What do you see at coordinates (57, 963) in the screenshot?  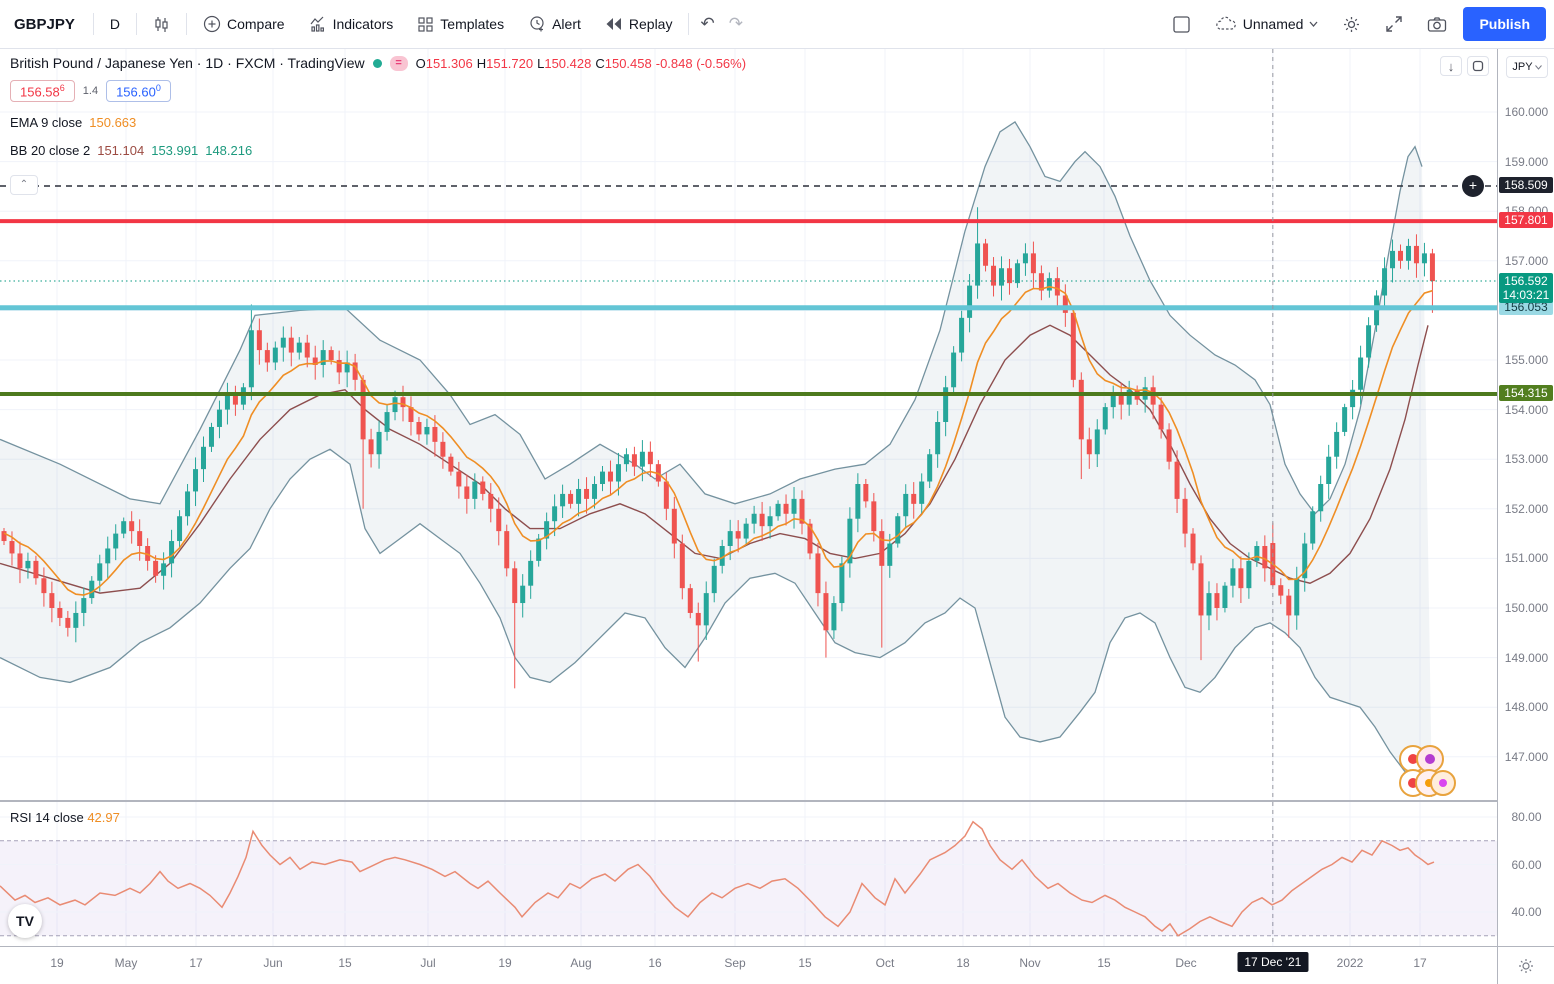 I see `time-tick-label: 19` at bounding box center [57, 963].